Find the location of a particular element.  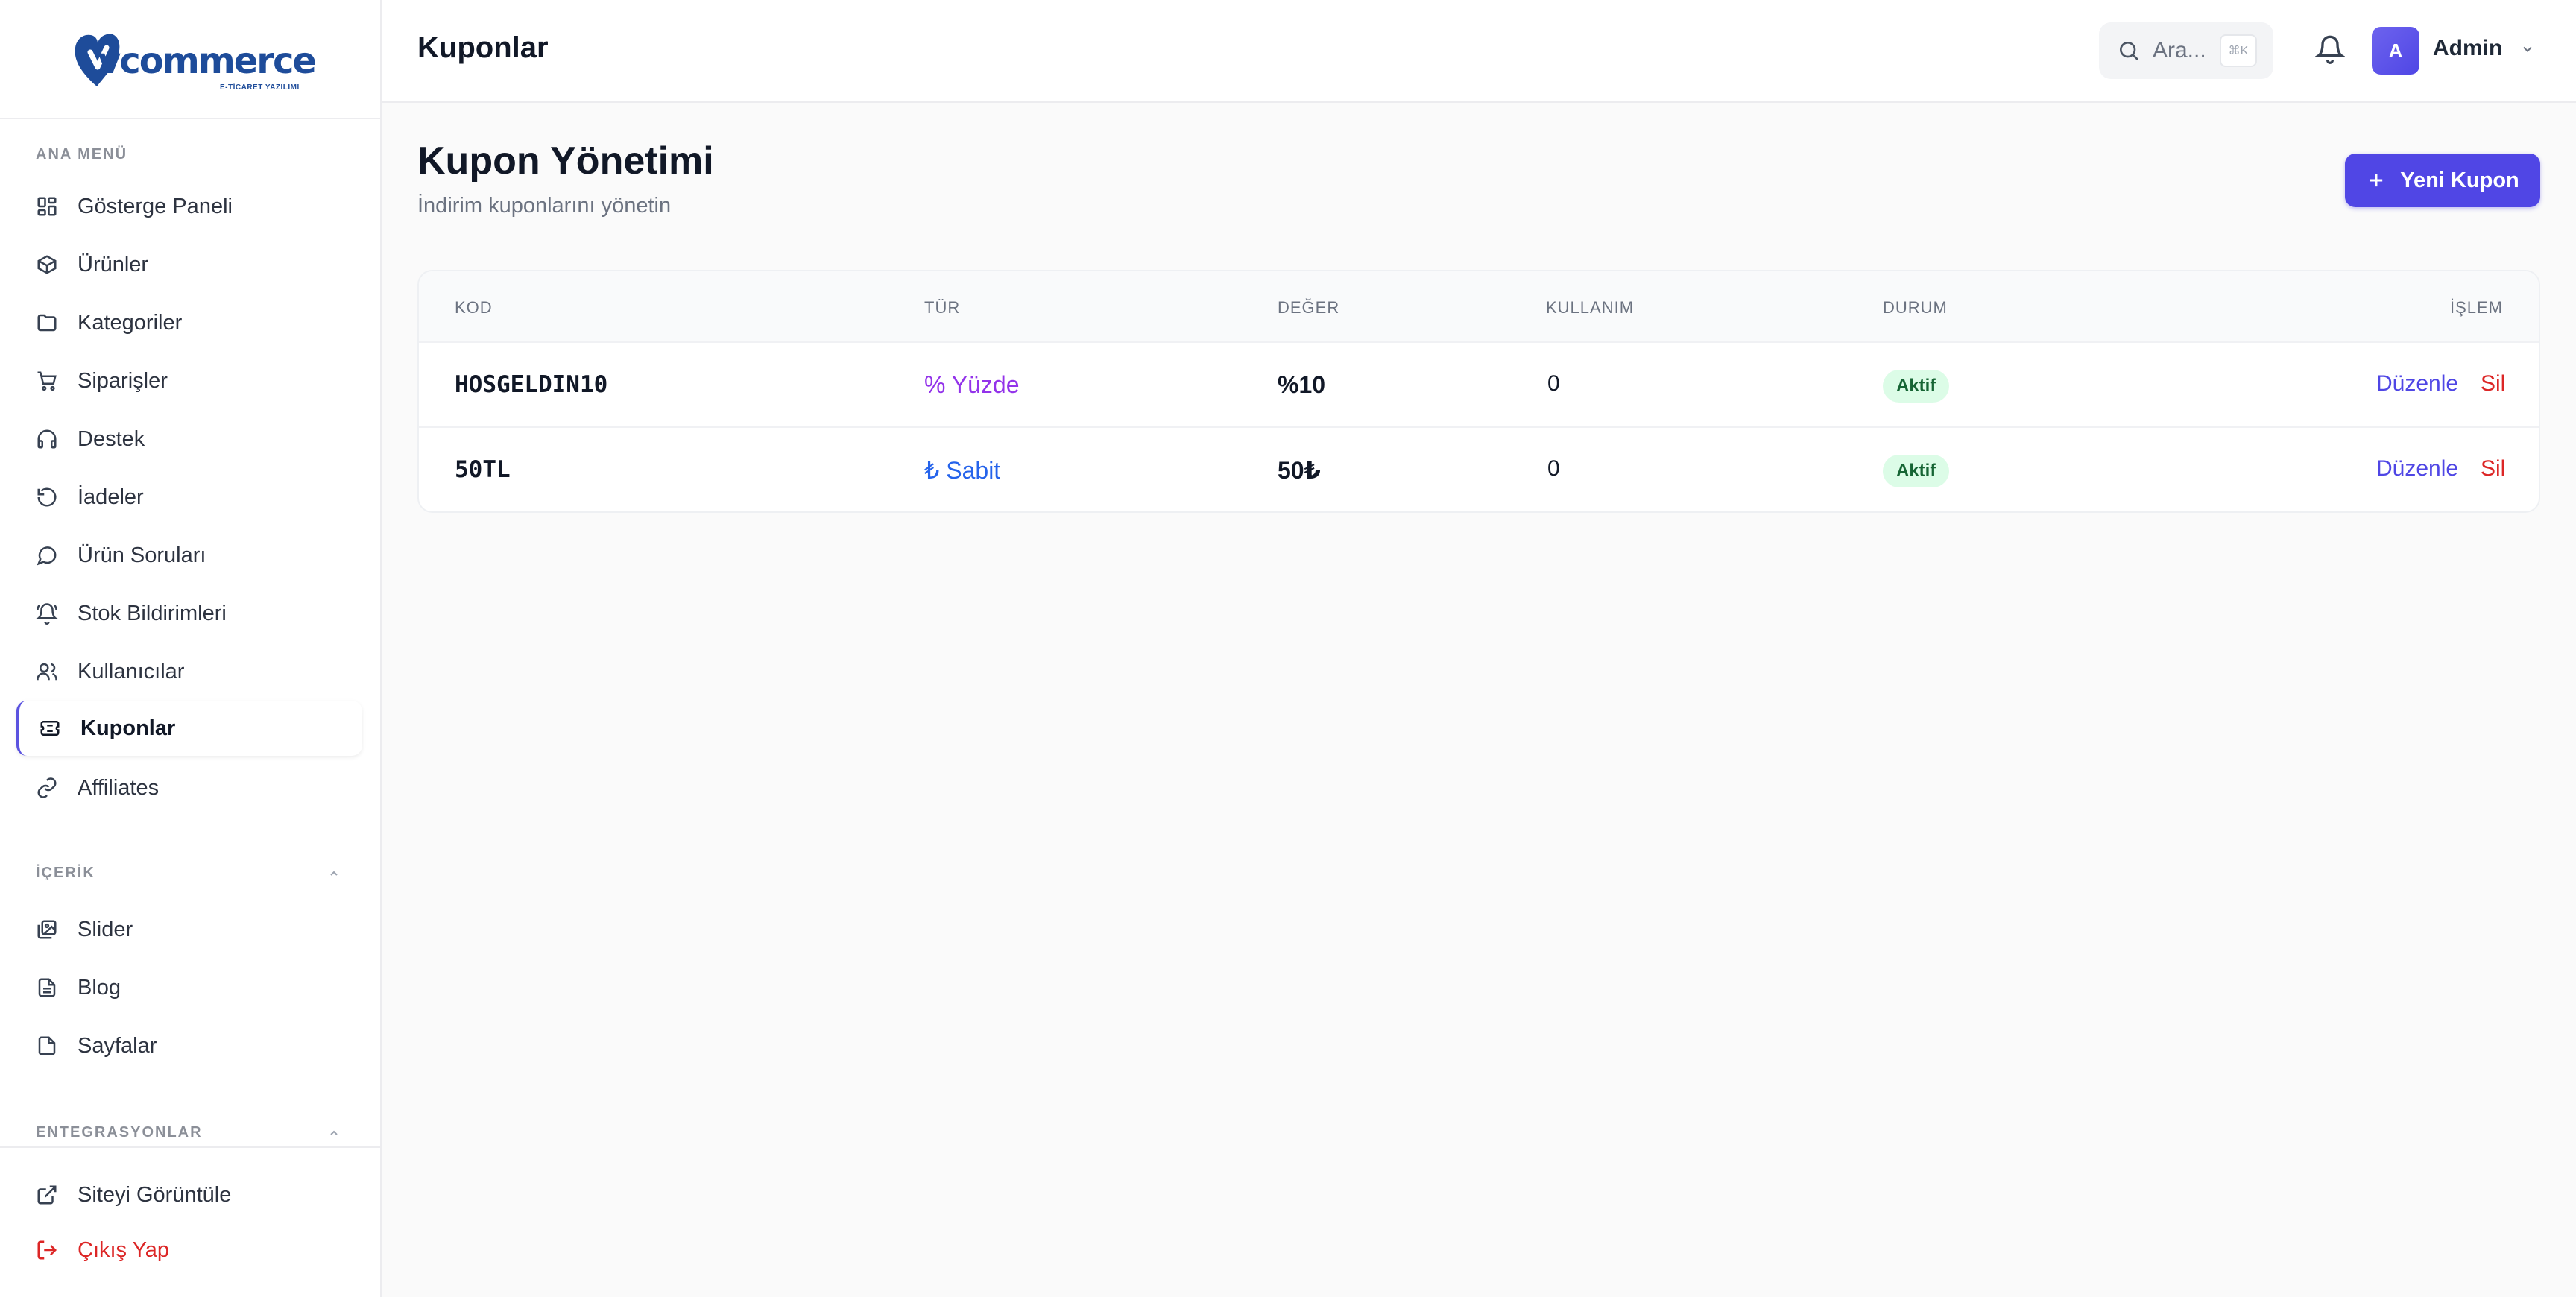

bell-ring-icon is located at coordinates (47, 614).